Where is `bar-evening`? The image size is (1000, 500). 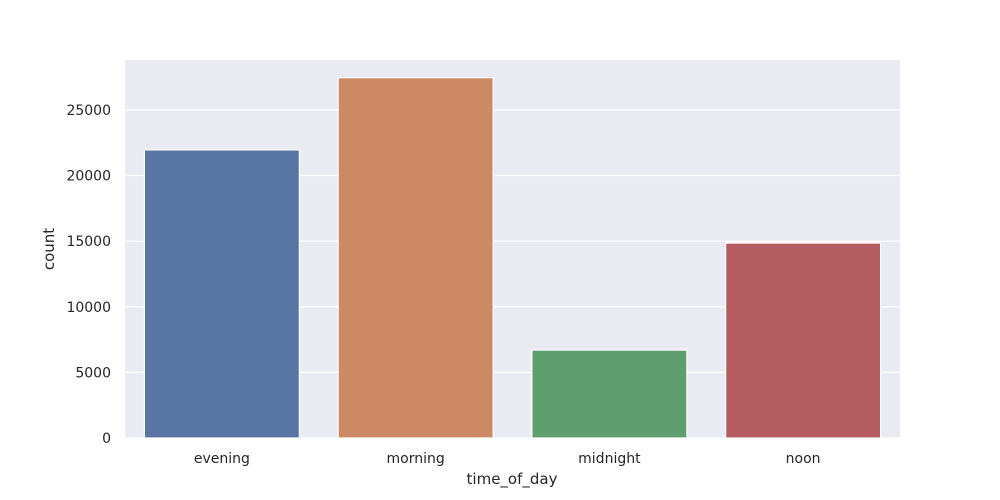
bar-evening is located at coordinates (221, 294).